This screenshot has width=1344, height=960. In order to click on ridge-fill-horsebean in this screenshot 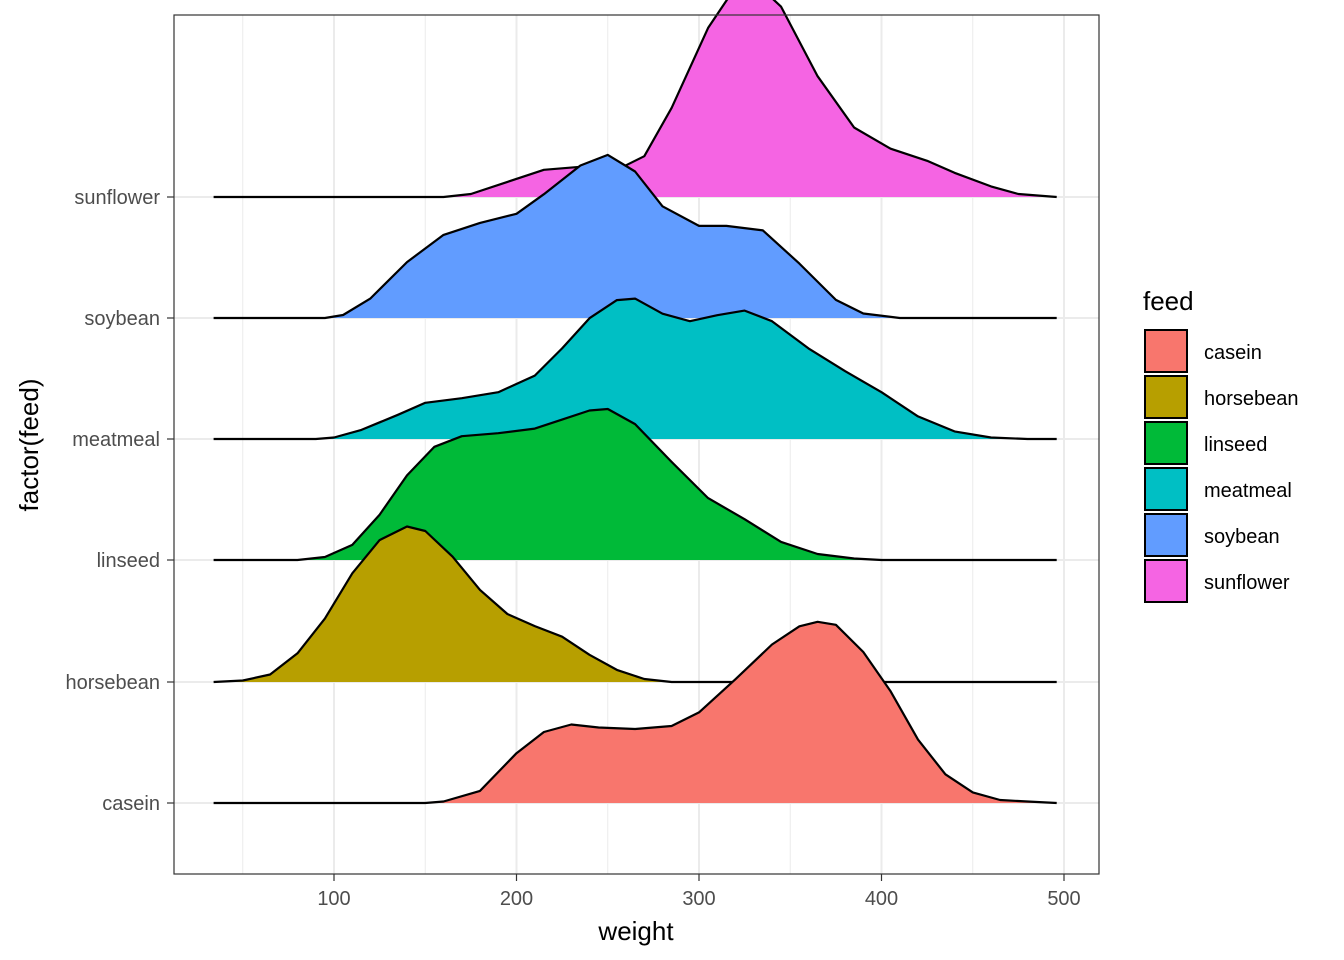, I will do `click(635, 604)`.